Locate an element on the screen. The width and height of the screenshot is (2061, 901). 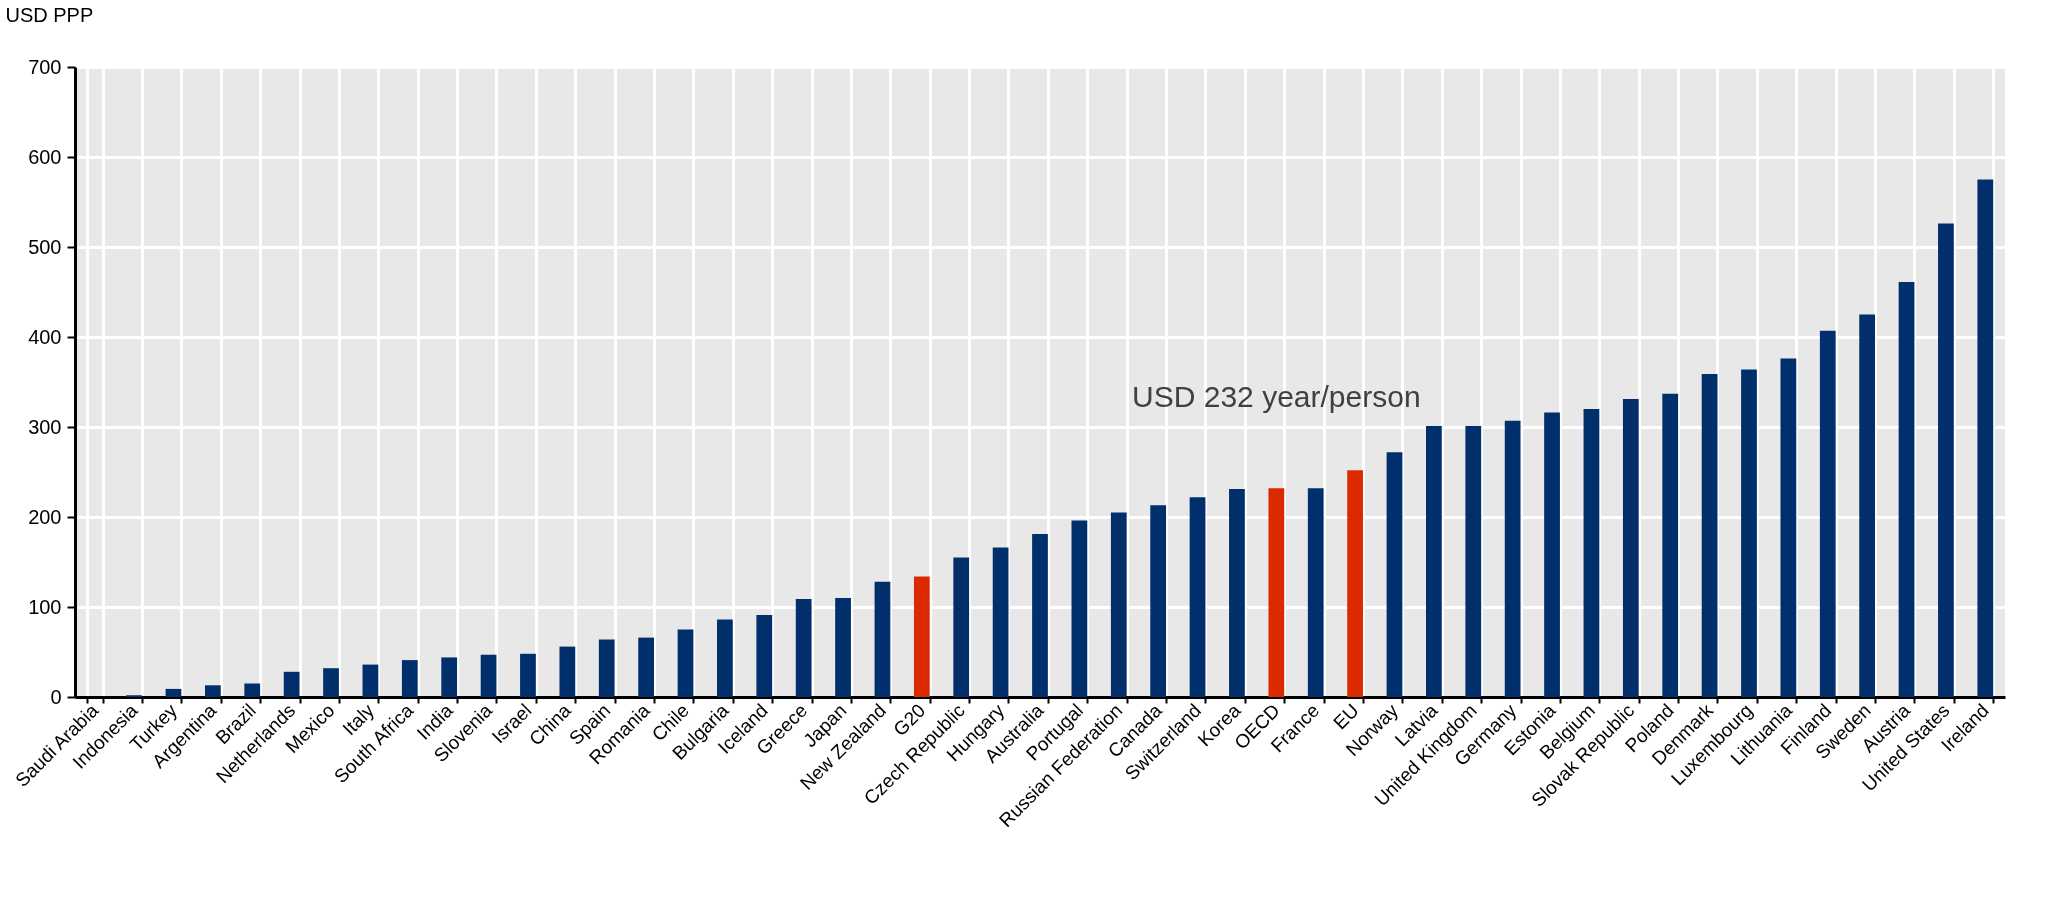
y-tick-label: 300 is located at coordinates (45, 426).